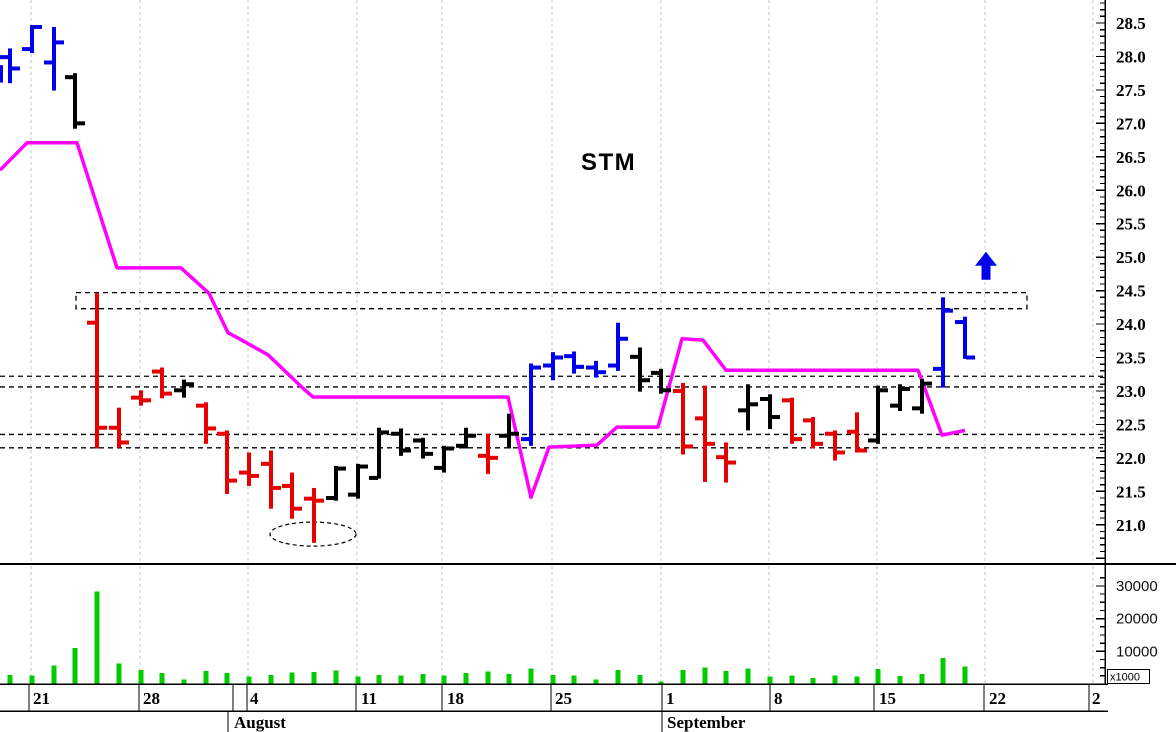 The width and height of the screenshot is (1176, 732). I want to click on up-arrow, so click(986, 265).